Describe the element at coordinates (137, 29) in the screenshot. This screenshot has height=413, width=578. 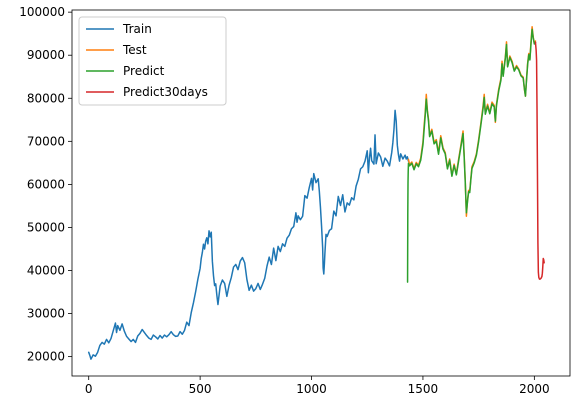
I see `legend-label-train: Train` at that location.